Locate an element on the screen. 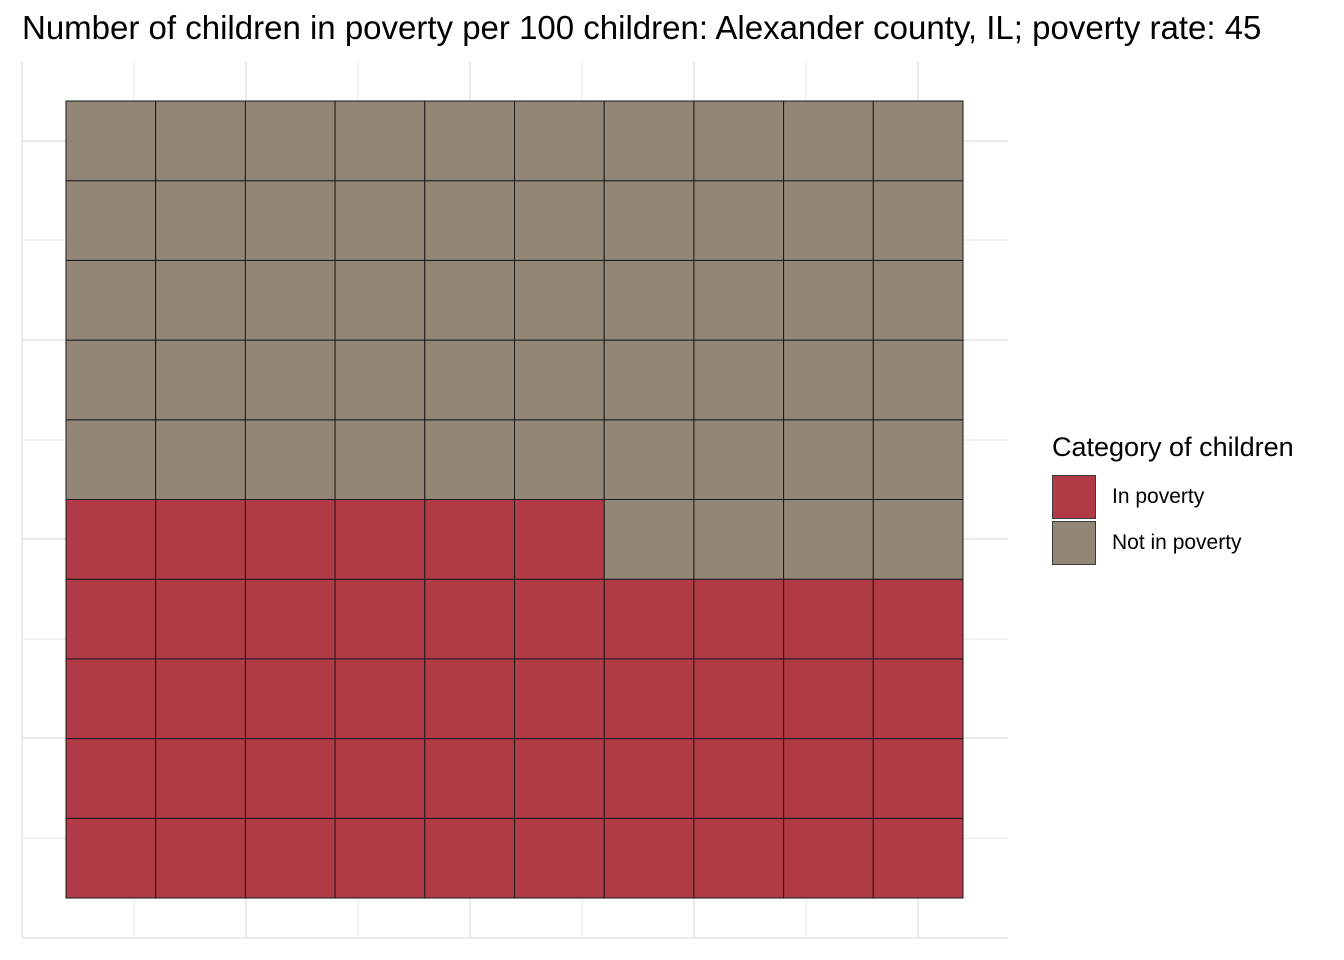 This screenshot has height=960, width=1344. legend-title: Category of children is located at coordinates (1173, 447).